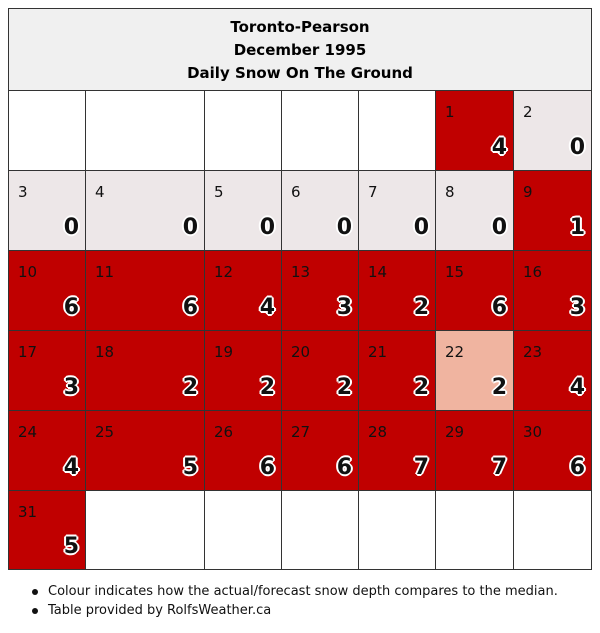 This screenshot has width=600, height=633. Describe the element at coordinates (145, 291) in the screenshot. I see `day-cell: 11 6` at that location.